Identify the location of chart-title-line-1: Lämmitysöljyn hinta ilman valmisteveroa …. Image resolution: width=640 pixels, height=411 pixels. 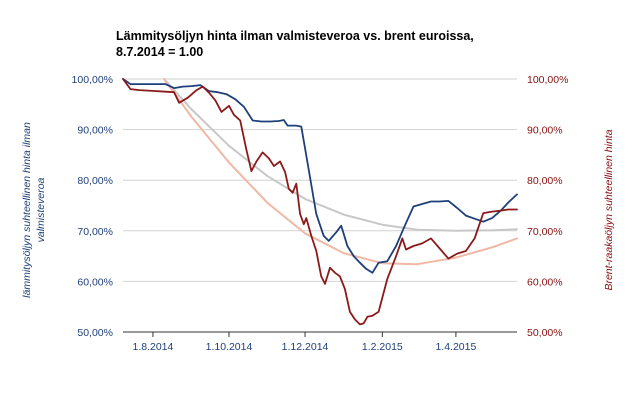
(295, 36).